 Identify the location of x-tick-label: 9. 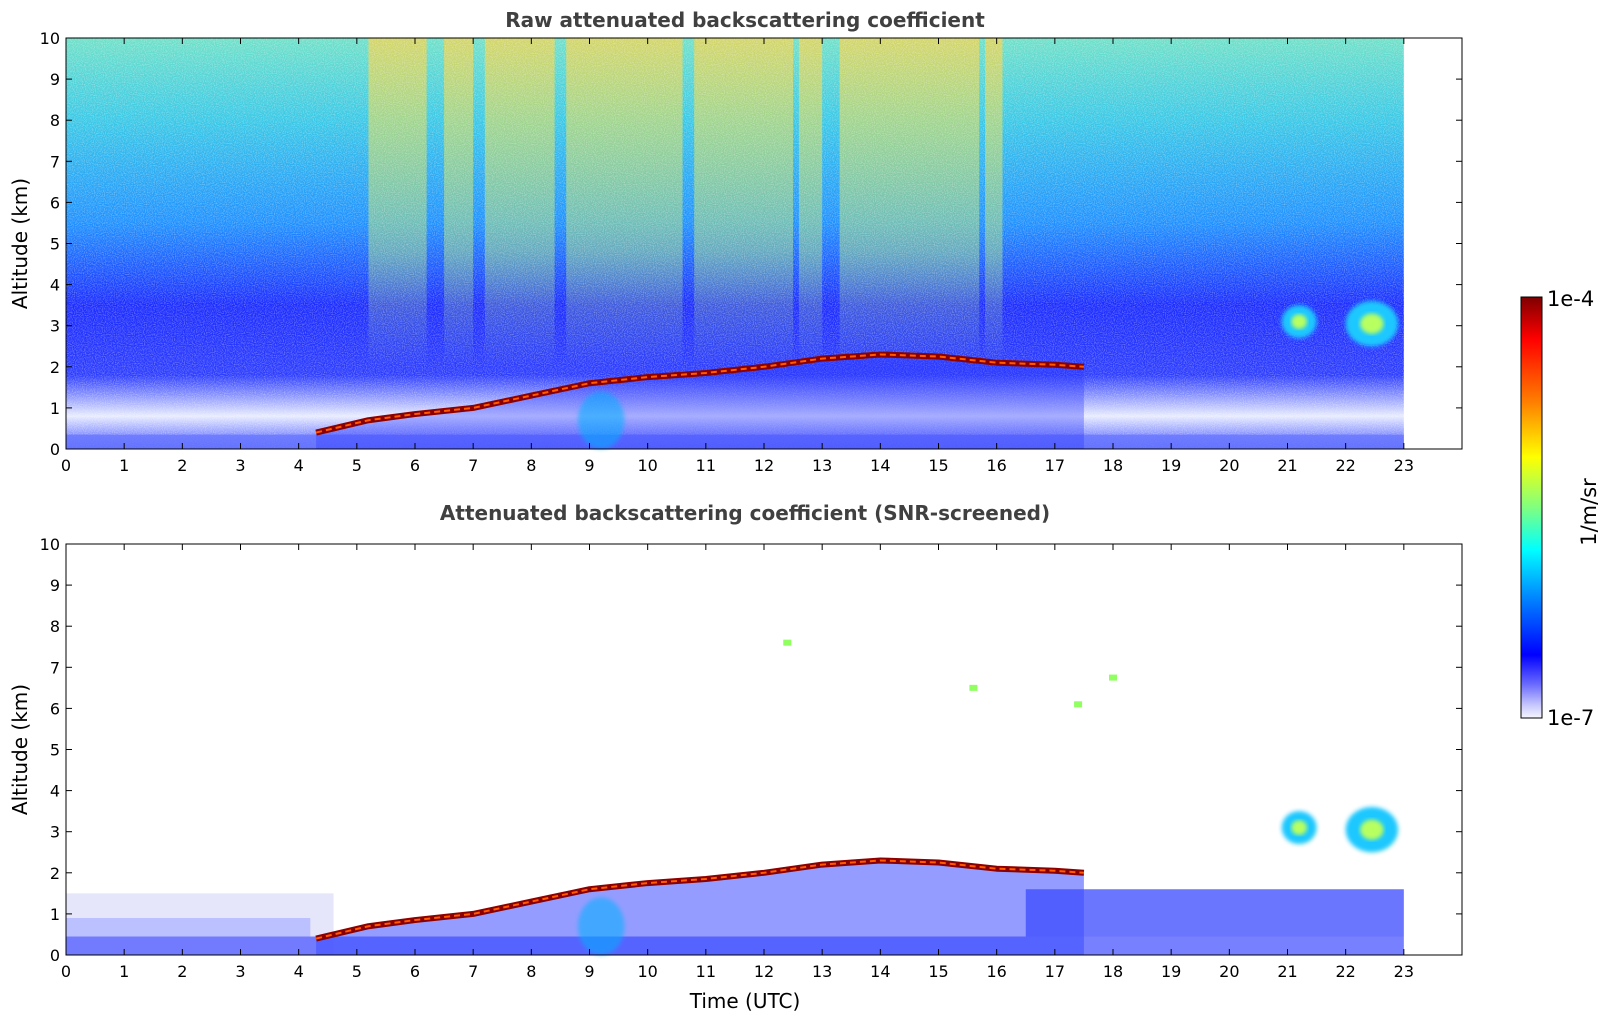
(589, 971).